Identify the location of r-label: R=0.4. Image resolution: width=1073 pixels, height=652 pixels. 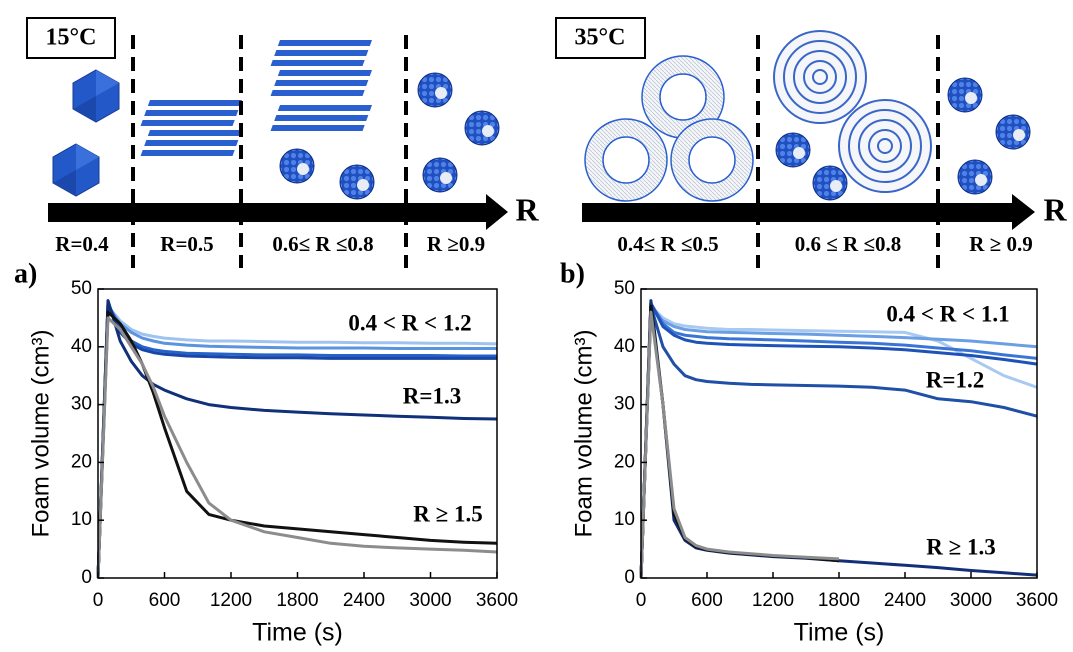
(82, 244).